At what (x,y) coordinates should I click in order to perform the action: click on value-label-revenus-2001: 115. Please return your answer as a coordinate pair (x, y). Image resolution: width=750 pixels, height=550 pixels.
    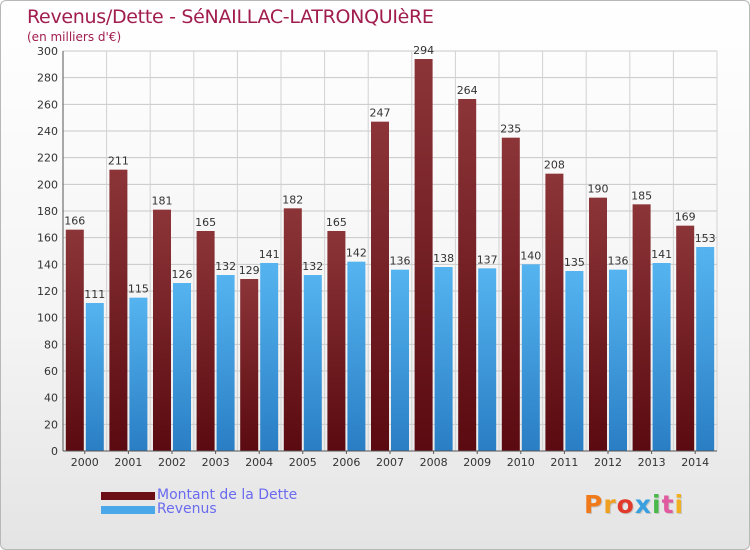
    Looking at the image, I should click on (138, 289).